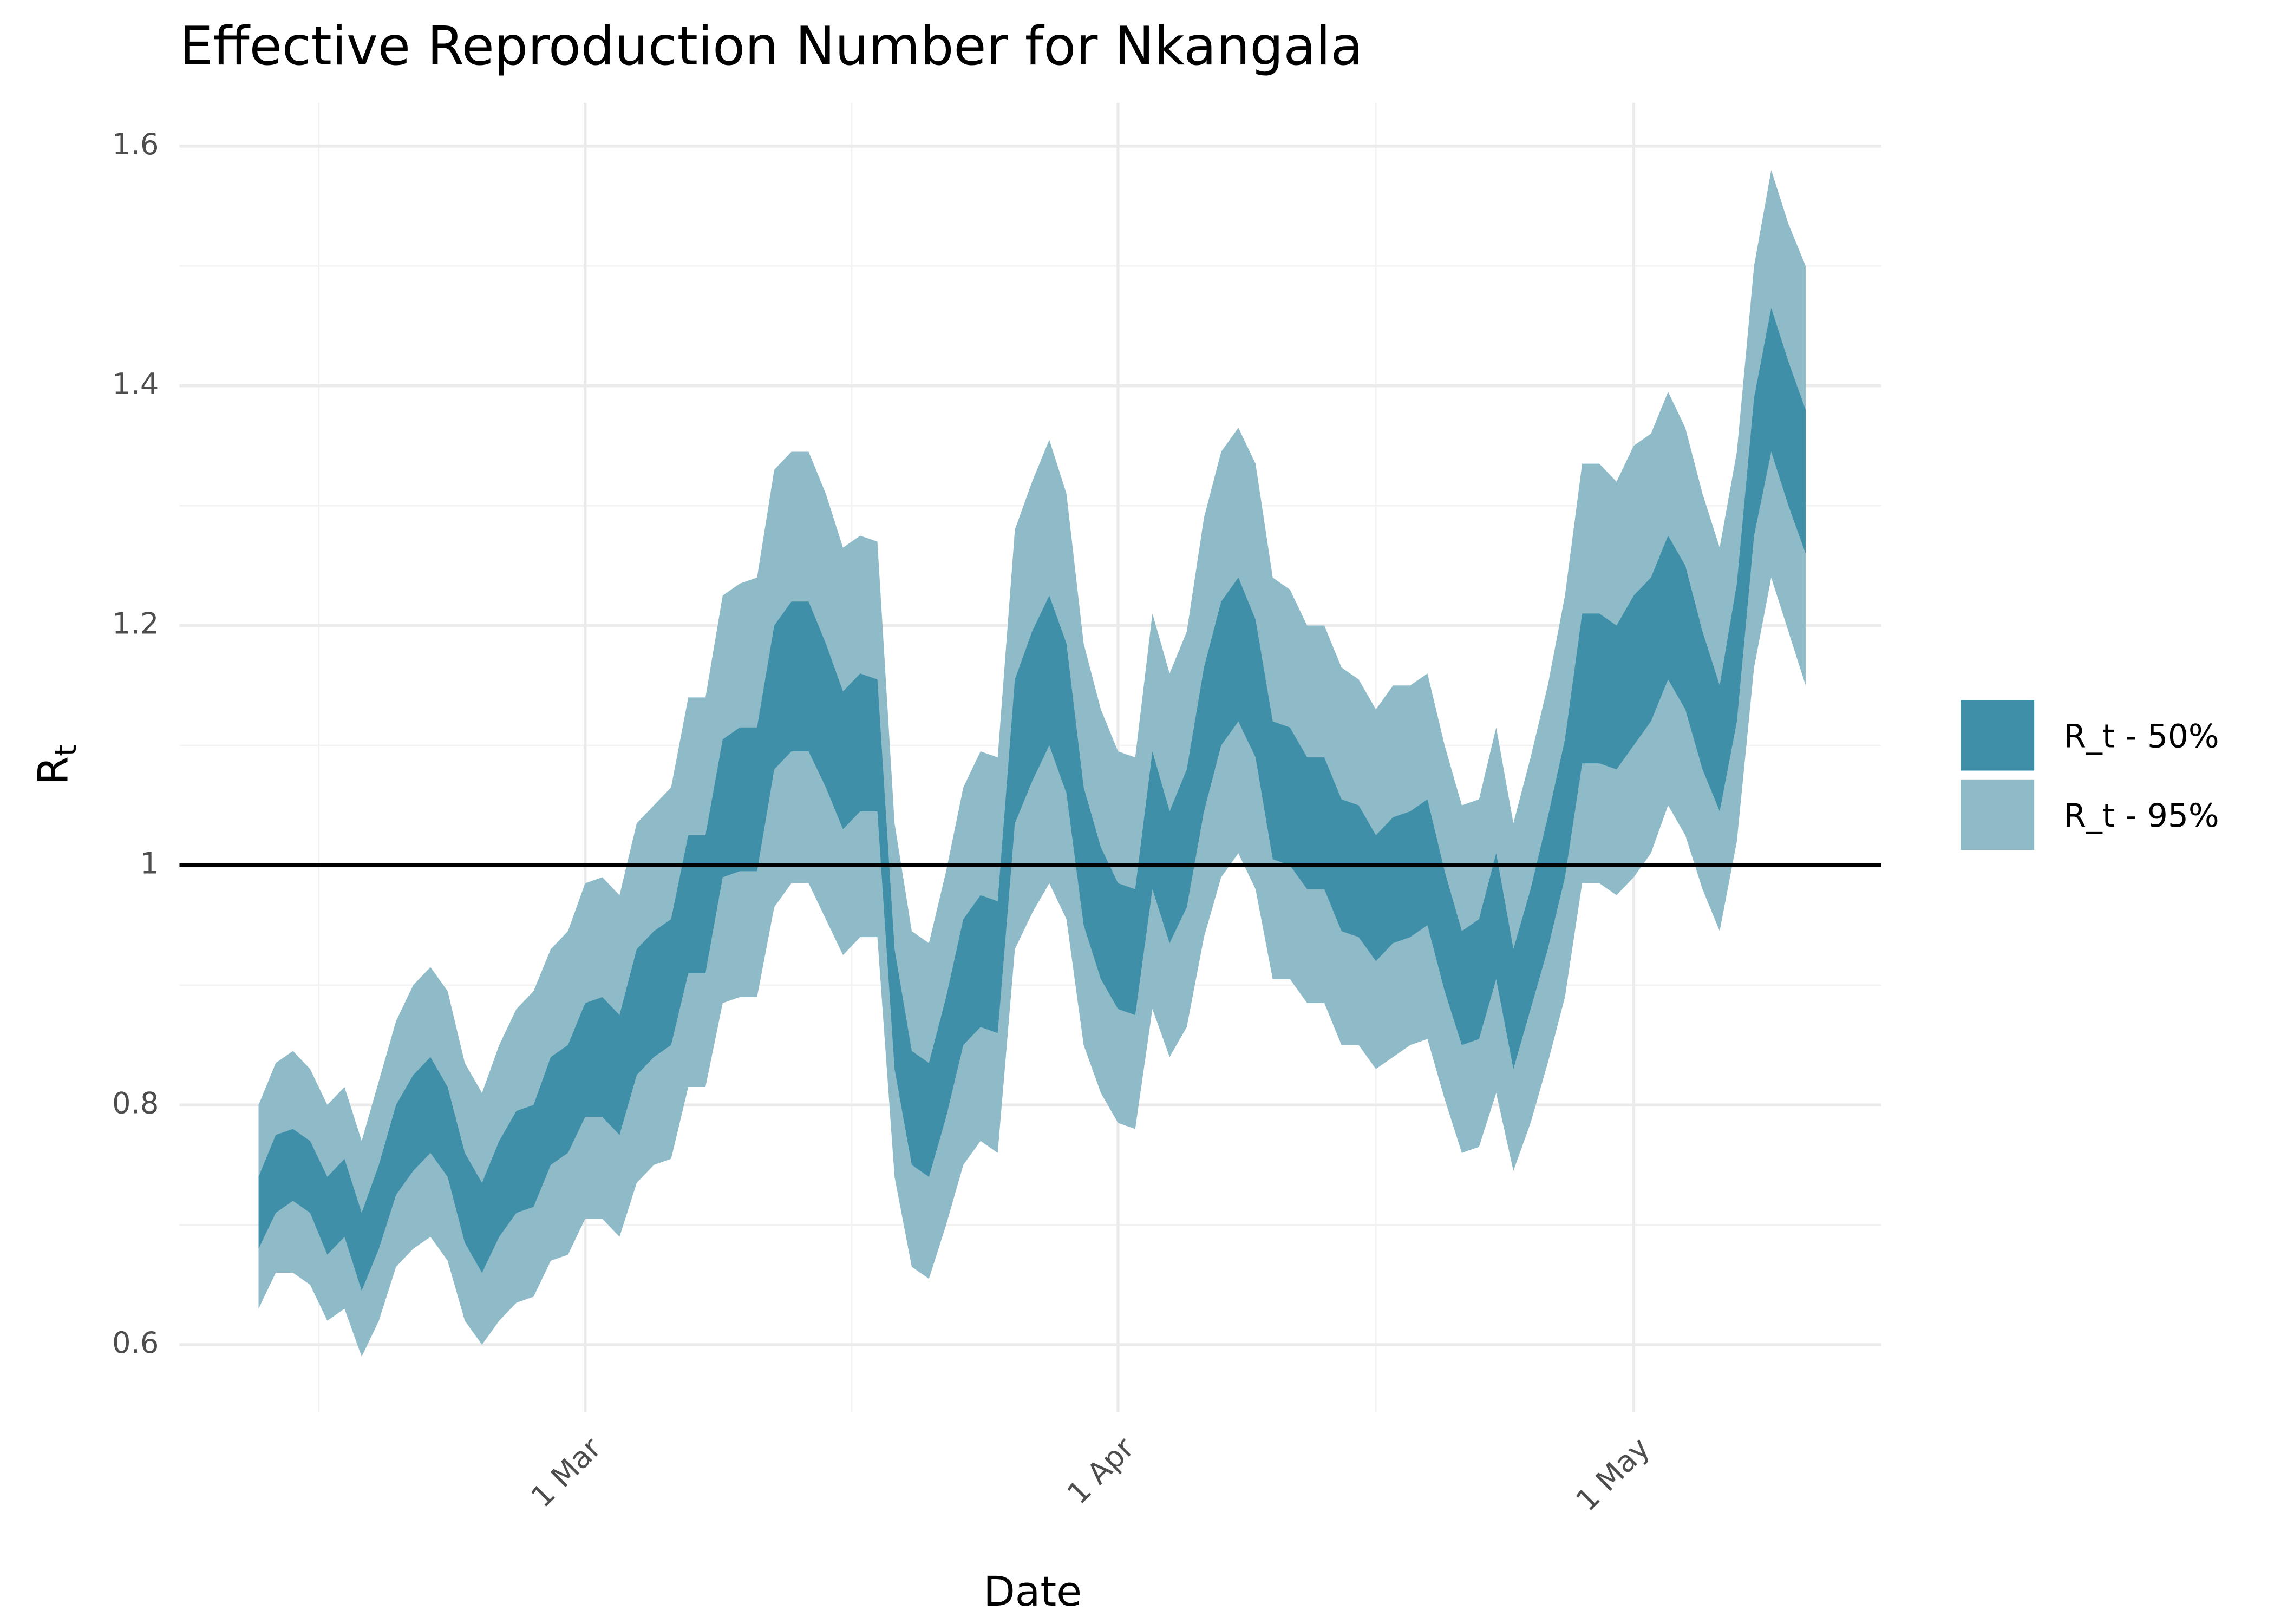 The image size is (2274, 1624). I want to click on y-axis-title-sub: t, so click(66, 750).